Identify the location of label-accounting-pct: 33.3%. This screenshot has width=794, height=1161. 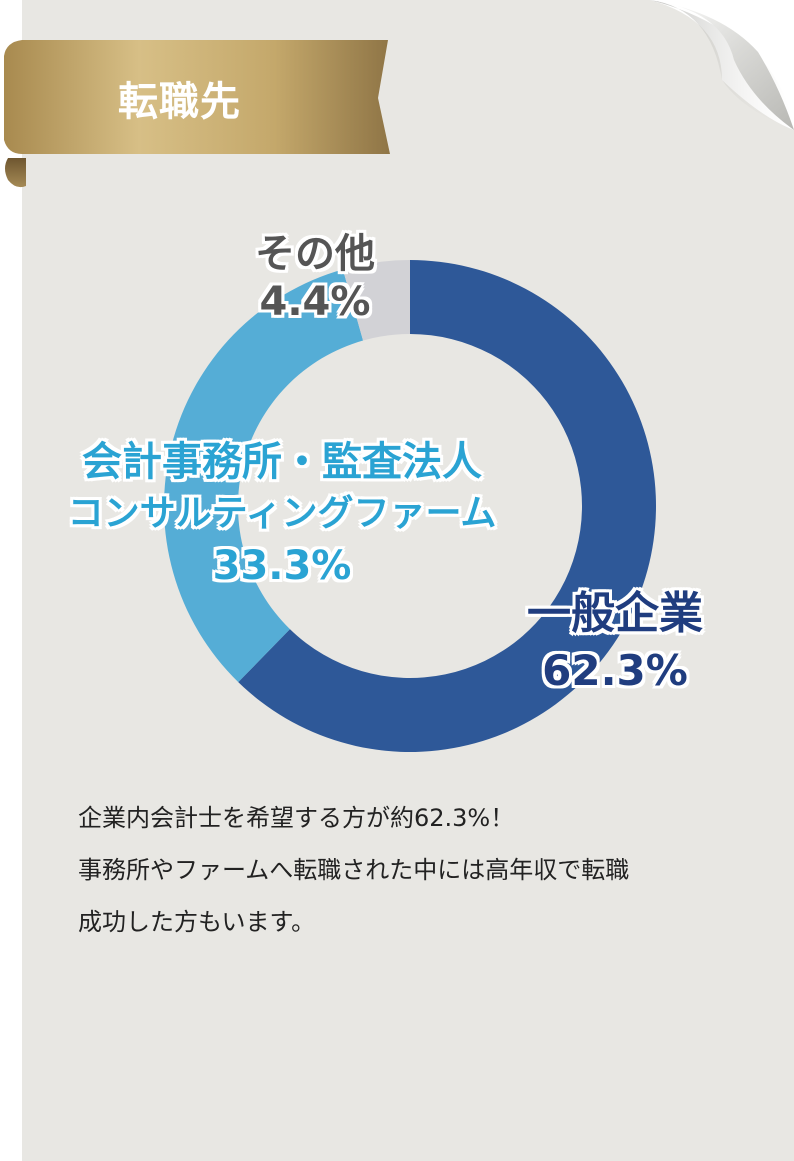
(282, 565).